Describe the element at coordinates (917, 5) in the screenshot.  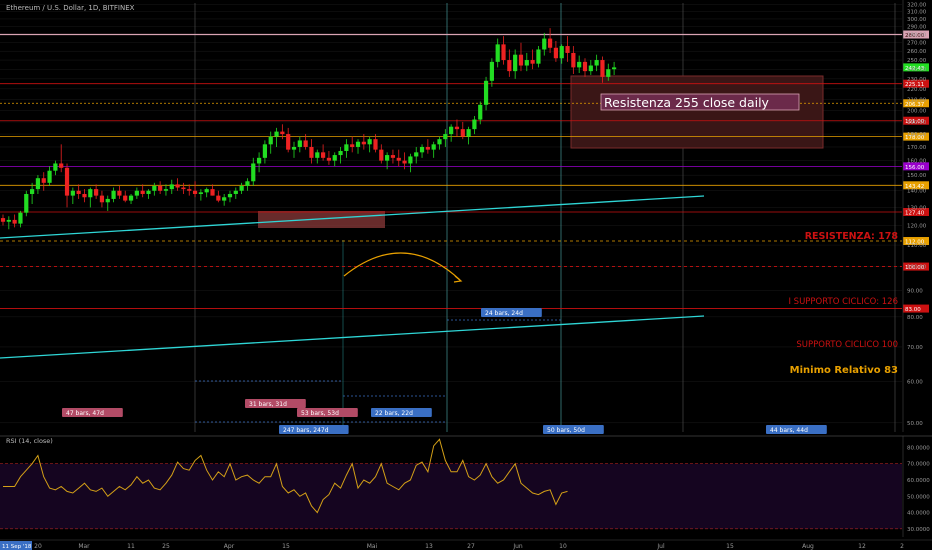
I see `price-axis-tick: 320.00` at that location.